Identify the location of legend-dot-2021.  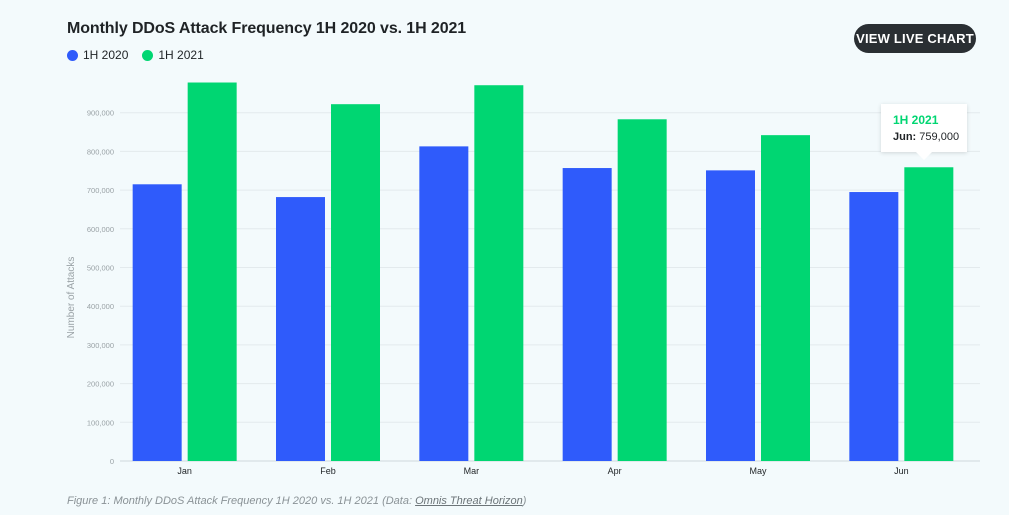
(148, 55).